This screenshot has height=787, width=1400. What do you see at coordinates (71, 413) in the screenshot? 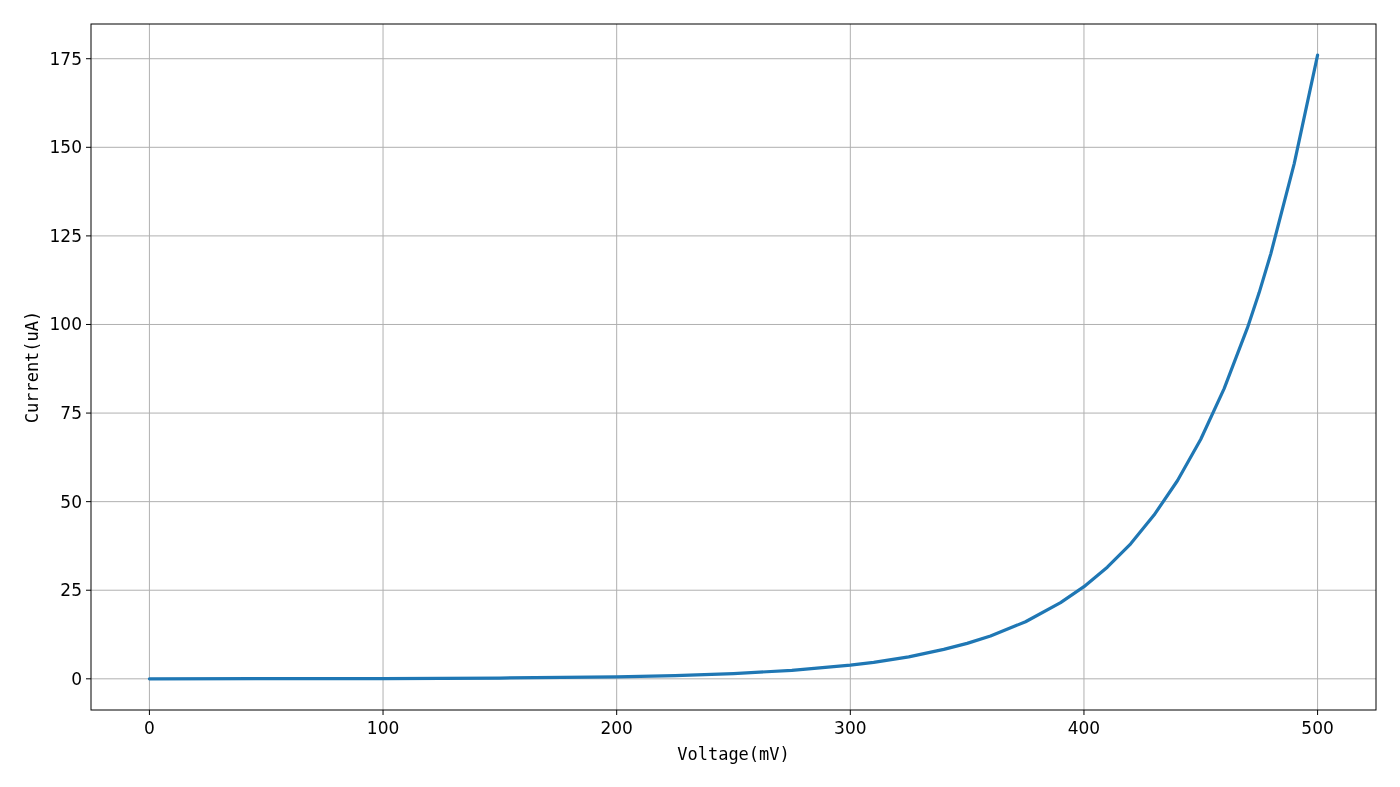
I see `y-tick-label: 75` at bounding box center [71, 413].